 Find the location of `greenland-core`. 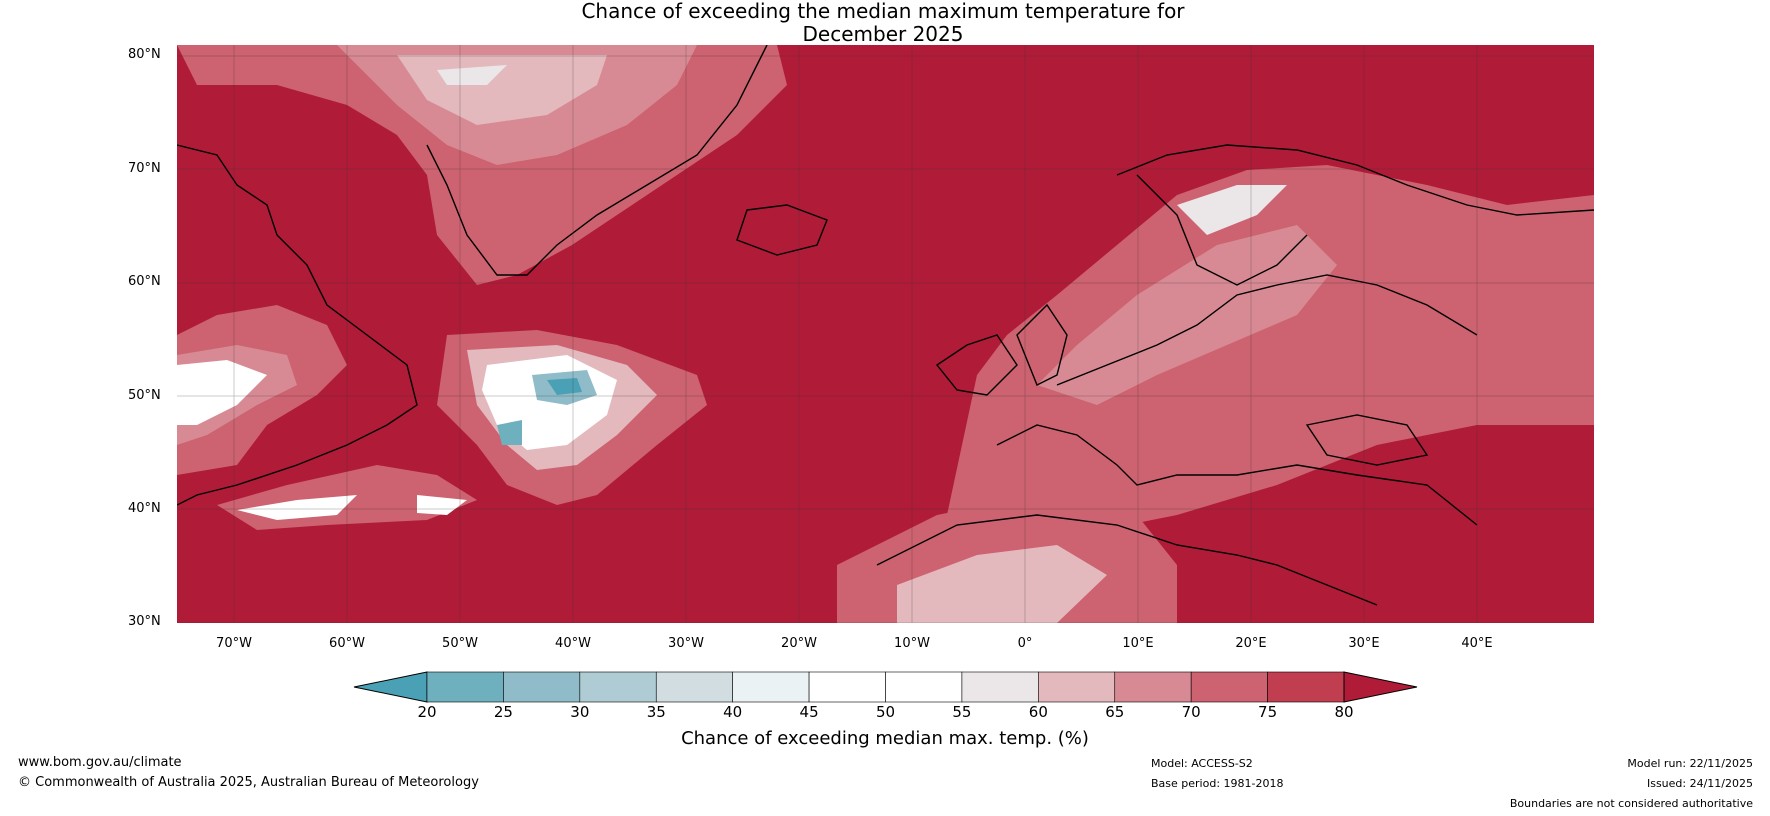

greenland-core is located at coordinates (472, 75).